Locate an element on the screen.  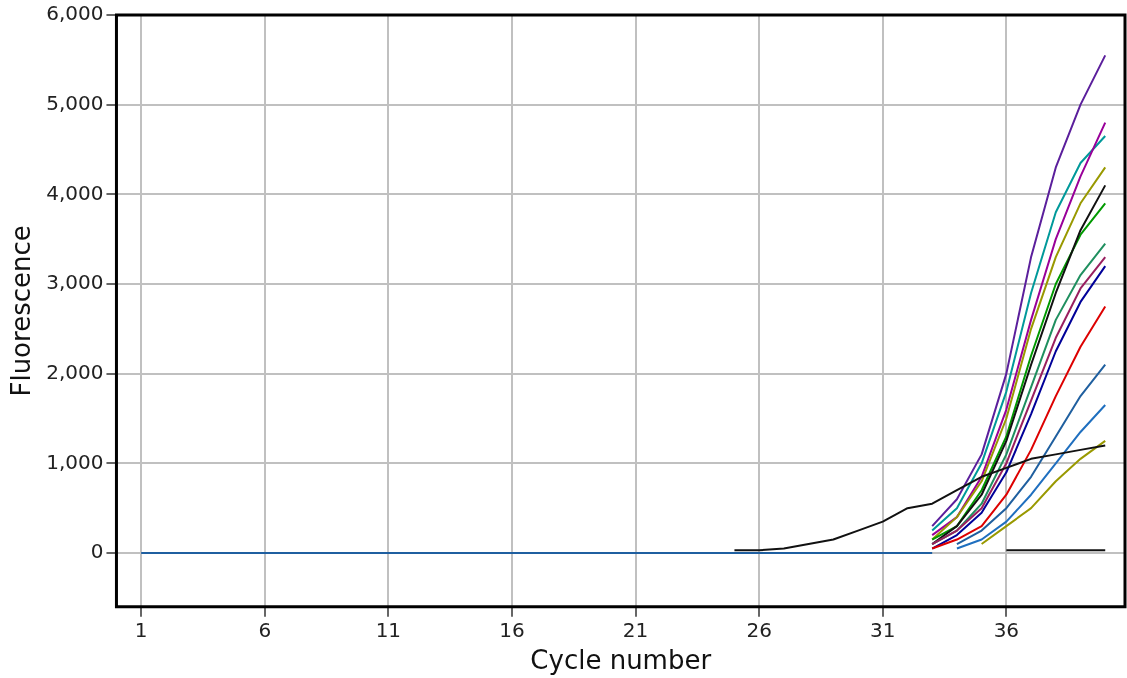
y-tick-label: 1,000 is located at coordinates (75, 461).